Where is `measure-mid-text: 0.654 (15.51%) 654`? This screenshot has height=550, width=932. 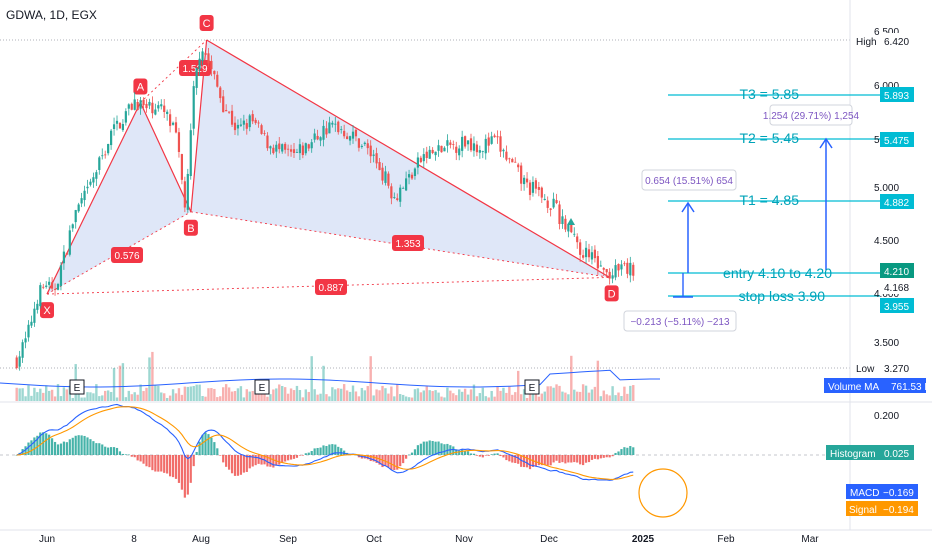
measure-mid-text: 0.654 (15.51%) 654 is located at coordinates (689, 181).